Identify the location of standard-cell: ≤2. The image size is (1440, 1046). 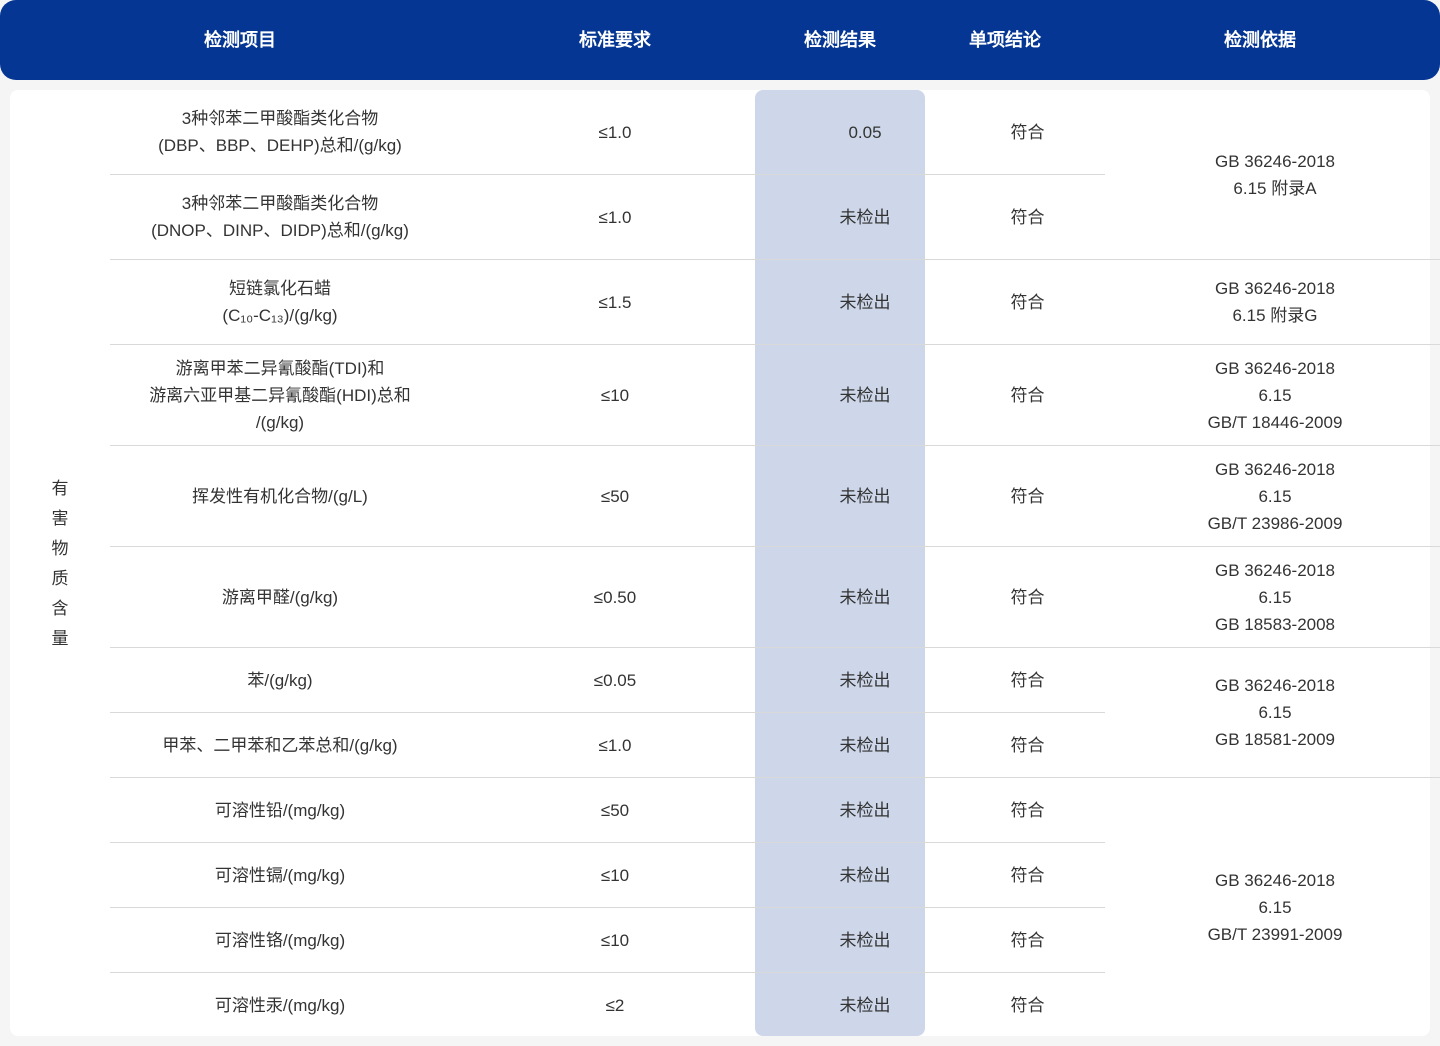
(615, 1005).